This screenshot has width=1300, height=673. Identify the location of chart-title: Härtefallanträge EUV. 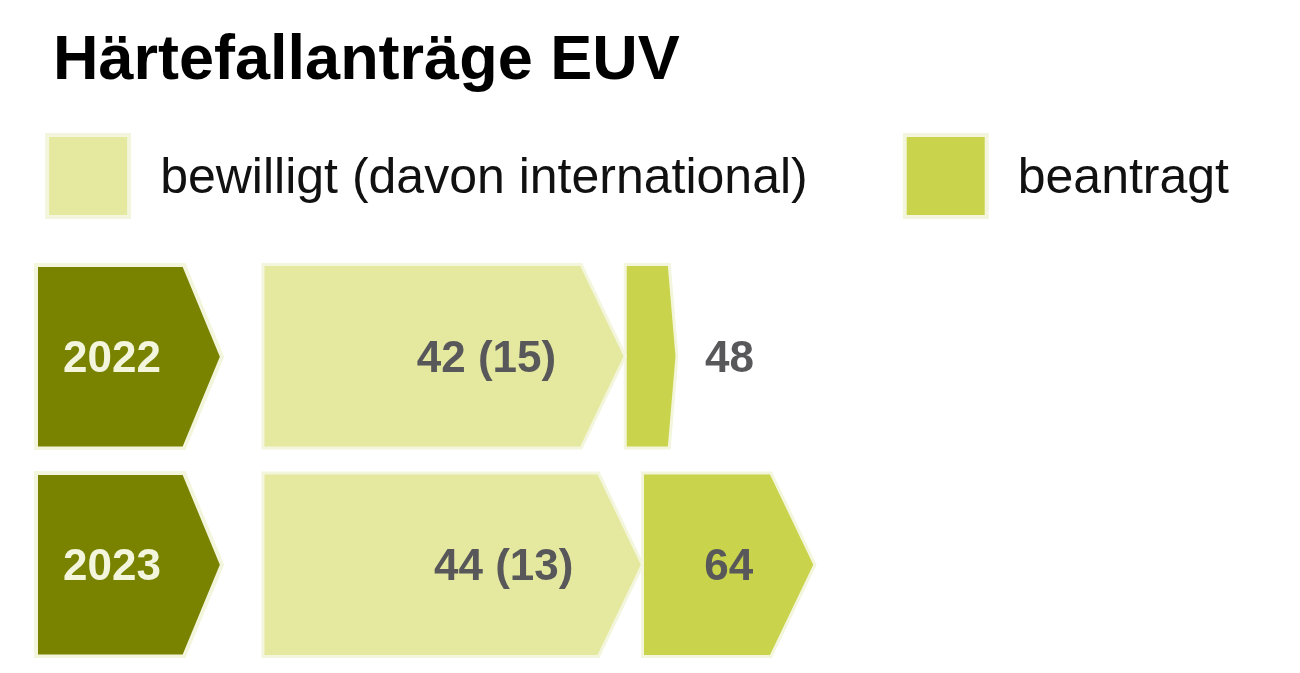
(366, 56).